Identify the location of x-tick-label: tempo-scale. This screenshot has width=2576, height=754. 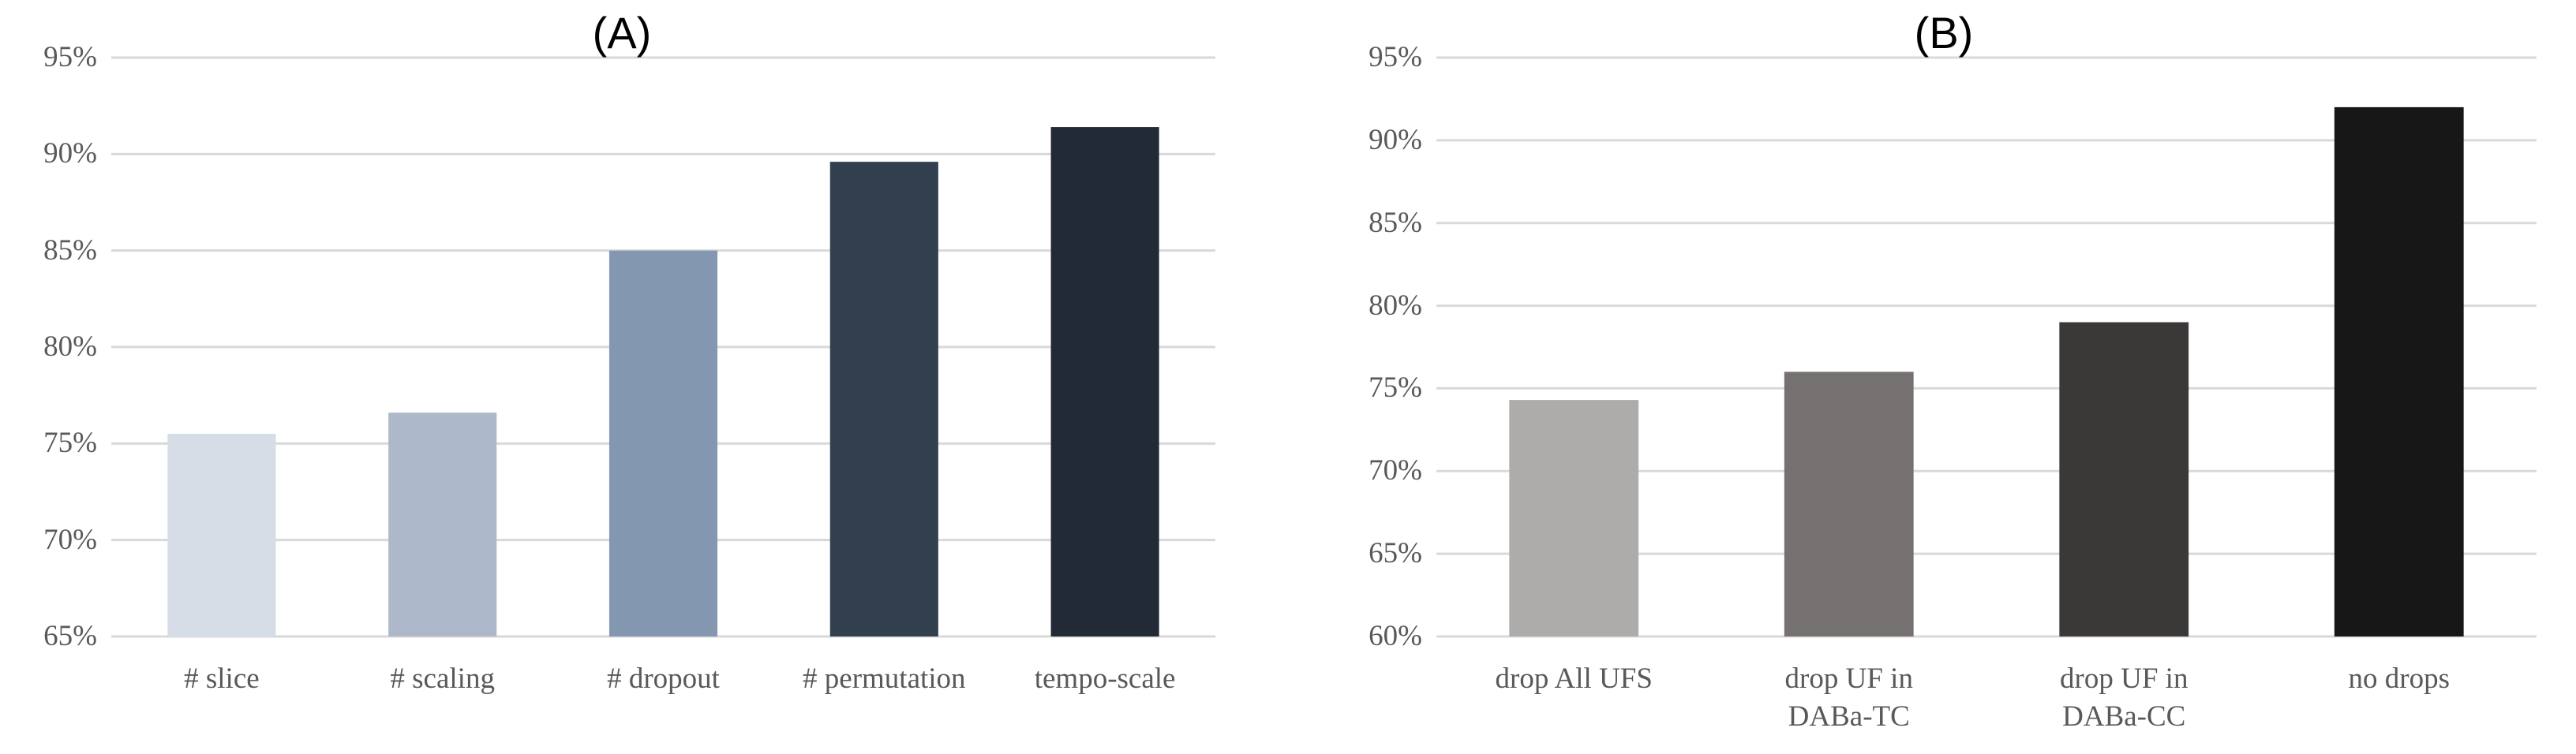
(1105, 679).